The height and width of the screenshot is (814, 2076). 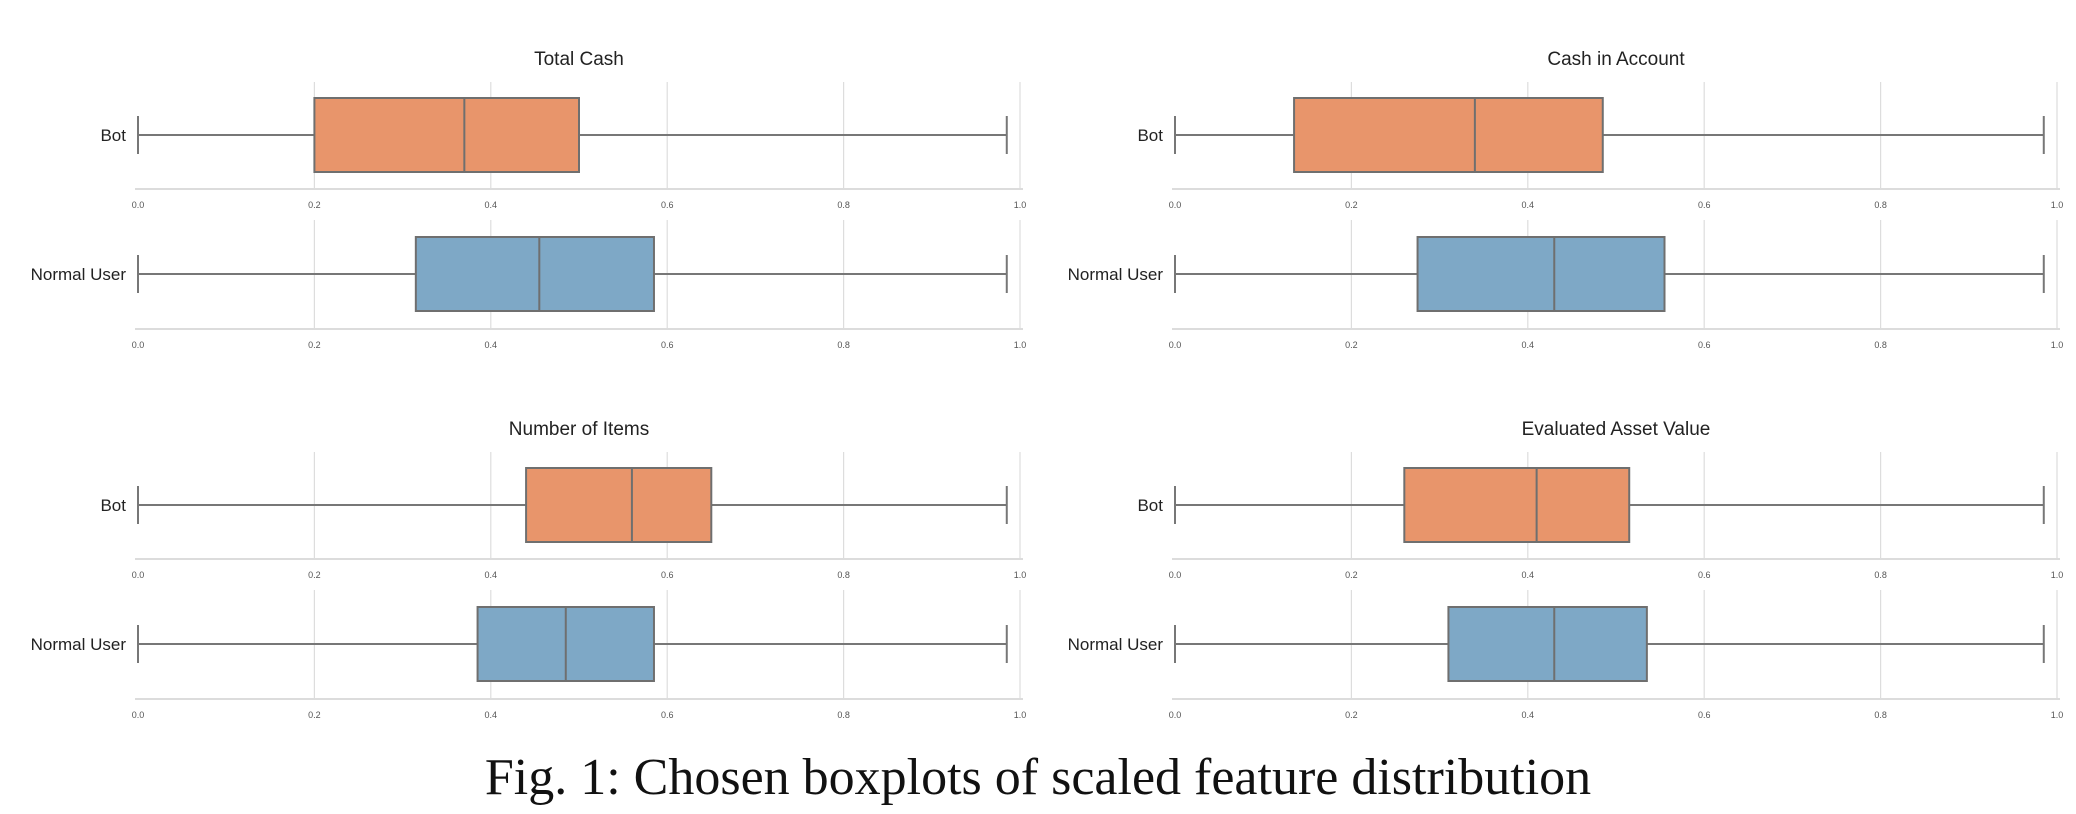 What do you see at coordinates (579, 59) in the screenshot?
I see `subplot-title: Total Cash` at bounding box center [579, 59].